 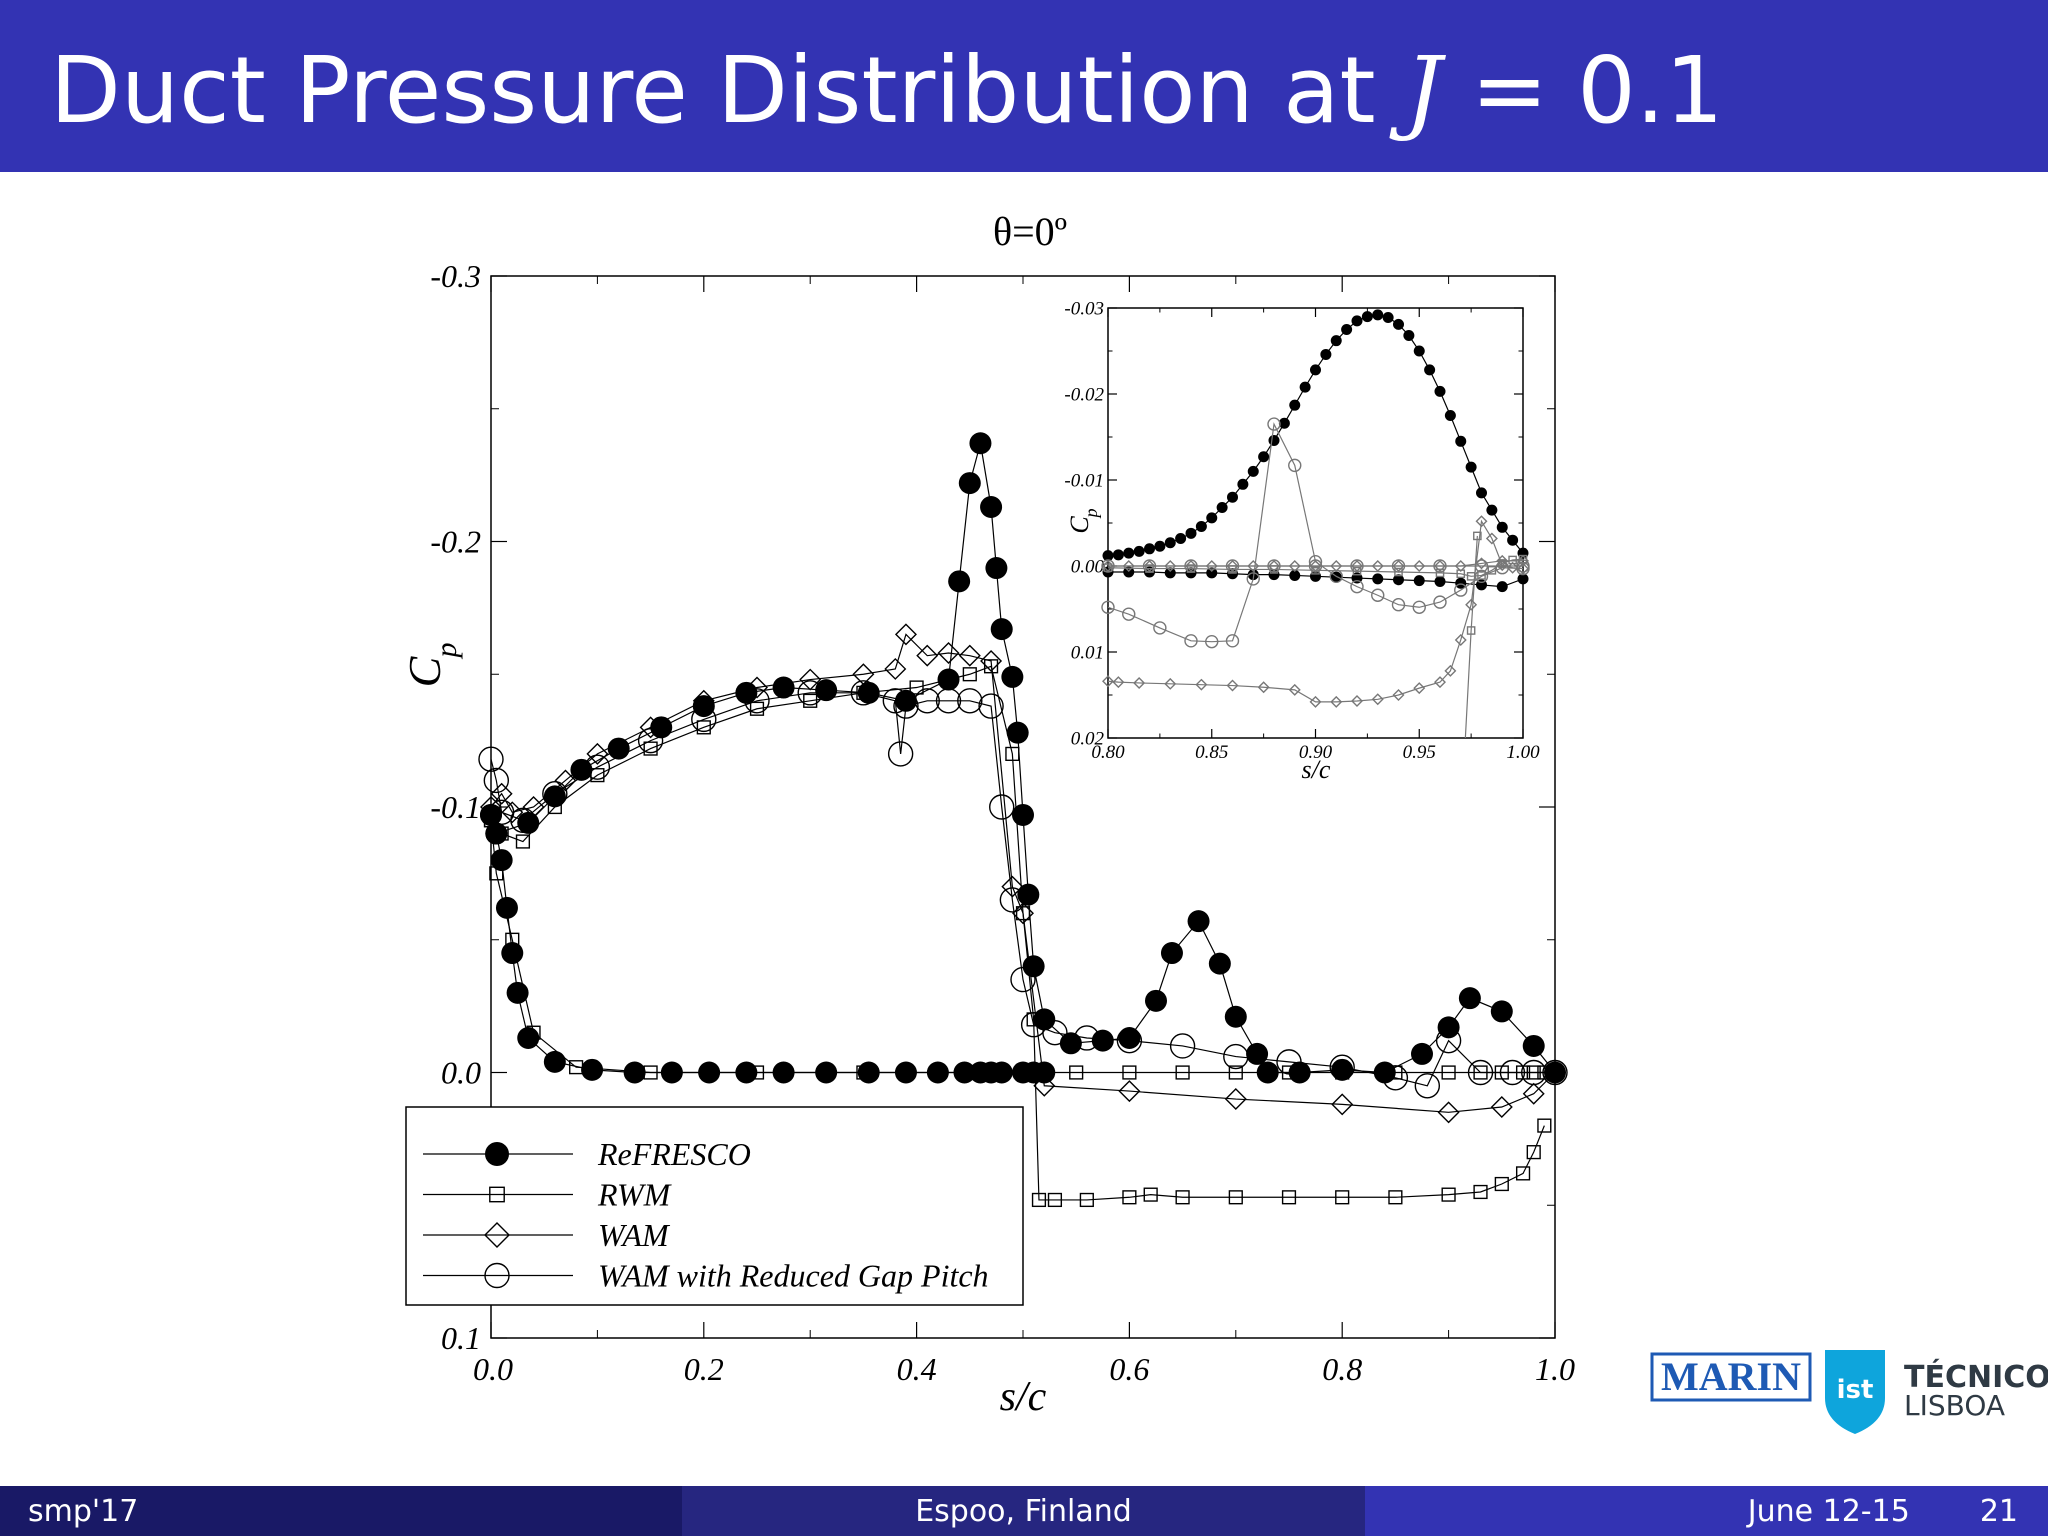 What do you see at coordinates (1731, 1377) in the screenshot?
I see `marin-logo: MARIN` at bounding box center [1731, 1377].